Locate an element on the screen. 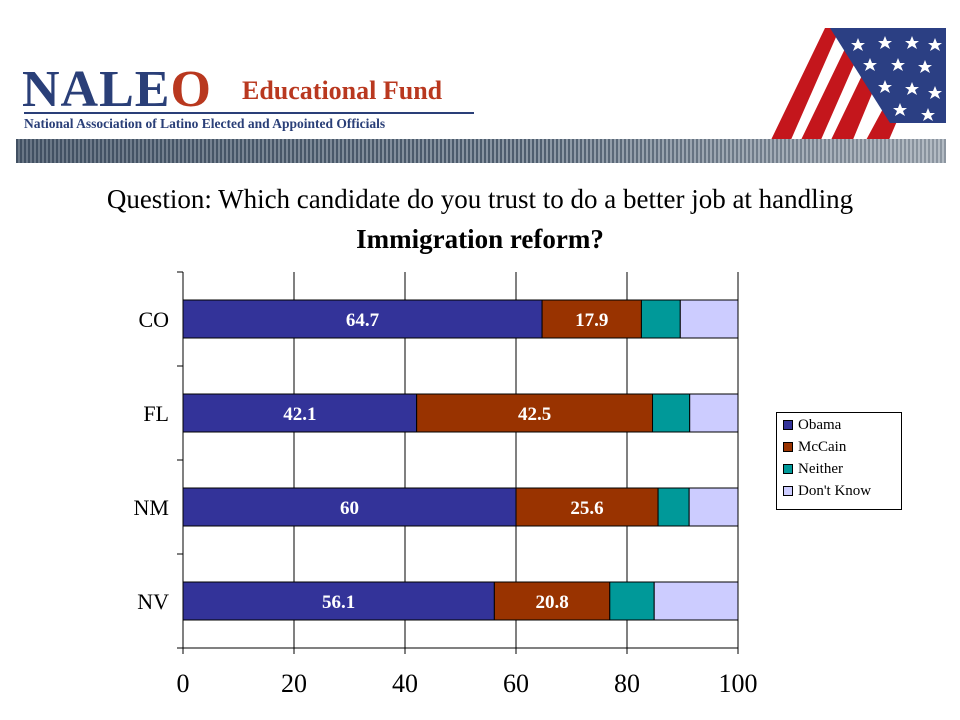 The image size is (960, 720). bar-co-dontknow is located at coordinates (709, 319).